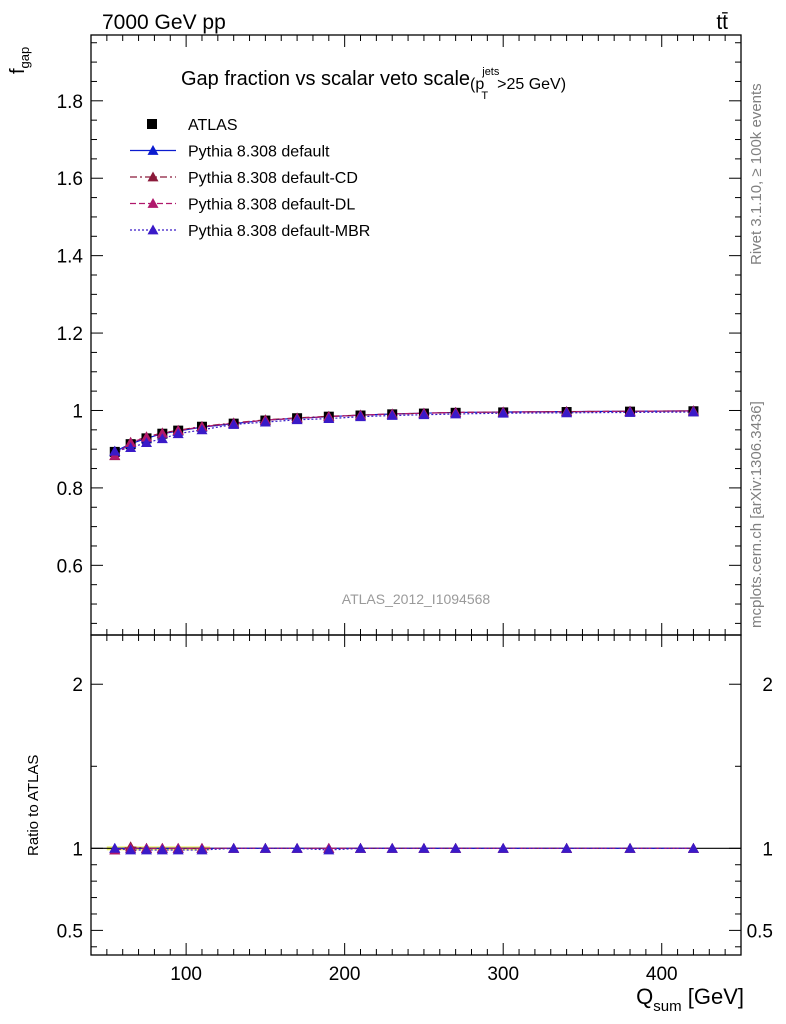 This screenshot has width=786, height=1024. Describe the element at coordinates (70, 489) in the screenshot. I see `y-tick-label: 0.8` at that location.